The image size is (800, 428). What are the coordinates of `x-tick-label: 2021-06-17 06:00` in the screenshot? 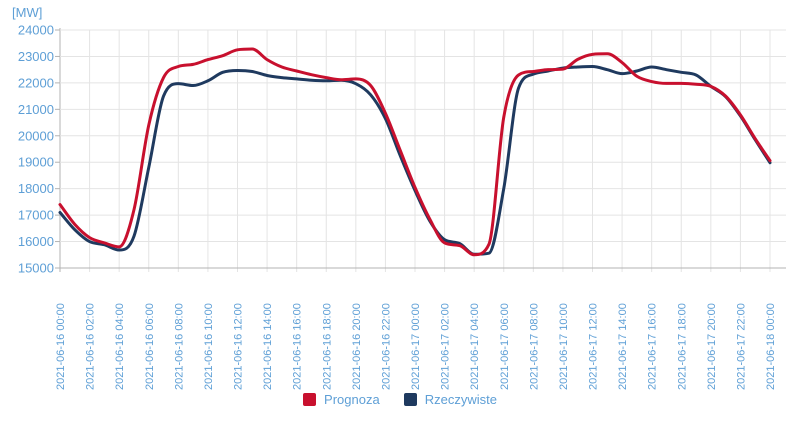 It's located at (505, 346).